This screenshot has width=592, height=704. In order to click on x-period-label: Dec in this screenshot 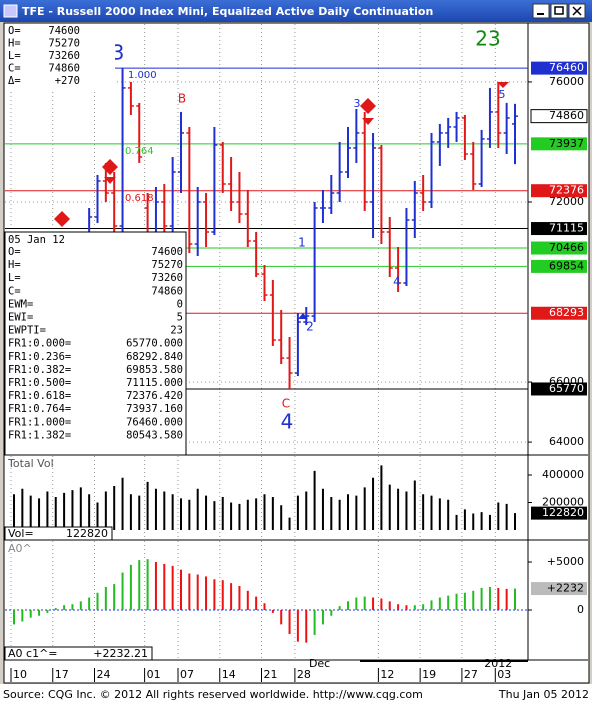, I will do `click(319, 663)`.